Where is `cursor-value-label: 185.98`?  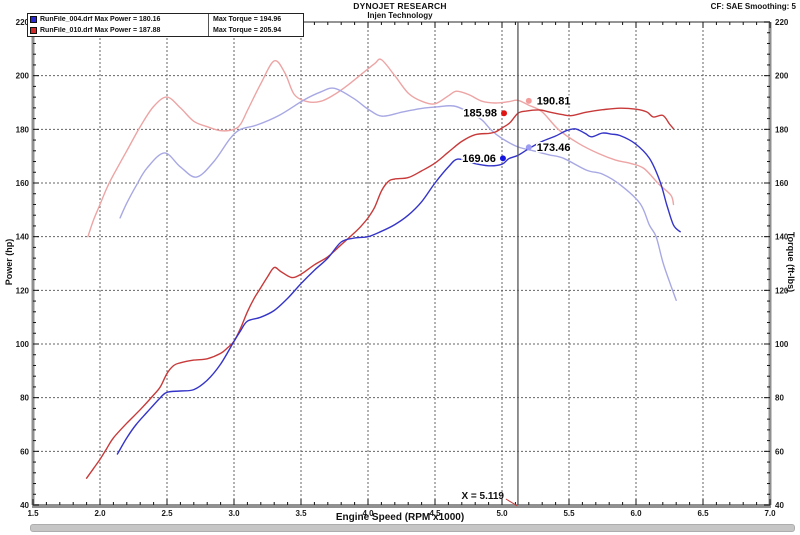 cursor-value-label: 185.98 is located at coordinates (480, 114).